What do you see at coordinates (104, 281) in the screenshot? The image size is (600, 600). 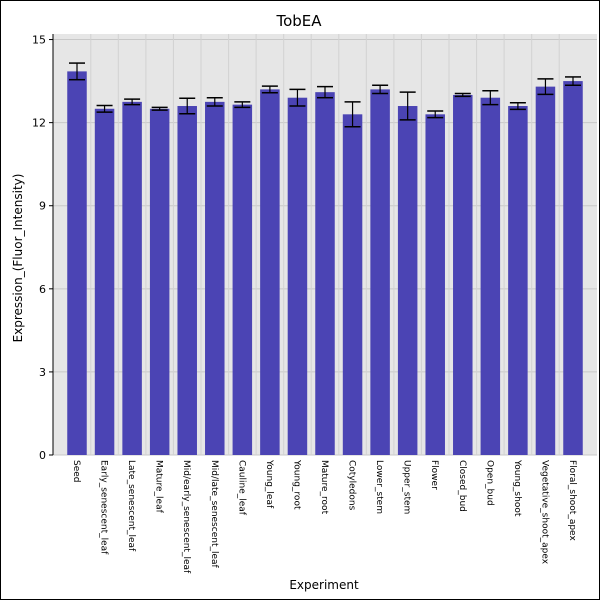 I see `bar-early-senescent-leaf` at bounding box center [104, 281].